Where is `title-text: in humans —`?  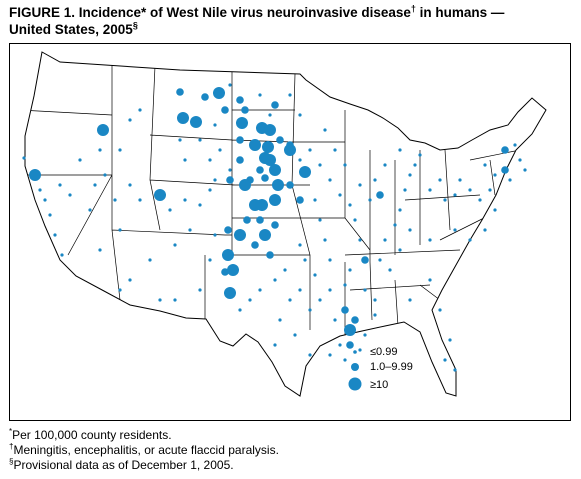 title-text: in humans — is located at coordinates (460, 12).